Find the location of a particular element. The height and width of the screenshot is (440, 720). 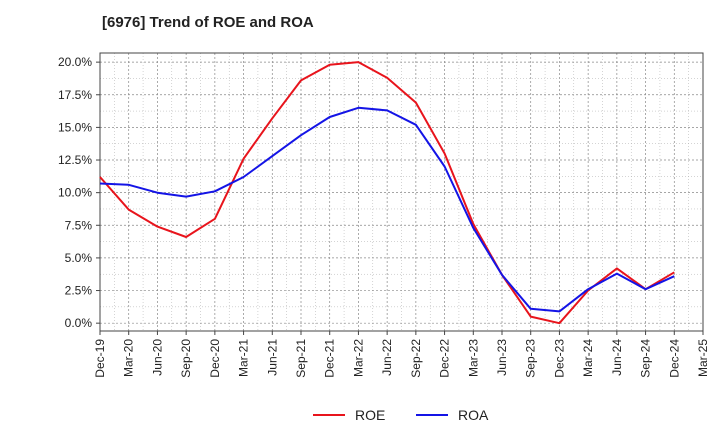

legend-item-roe: ROE is located at coordinates (349, 415).